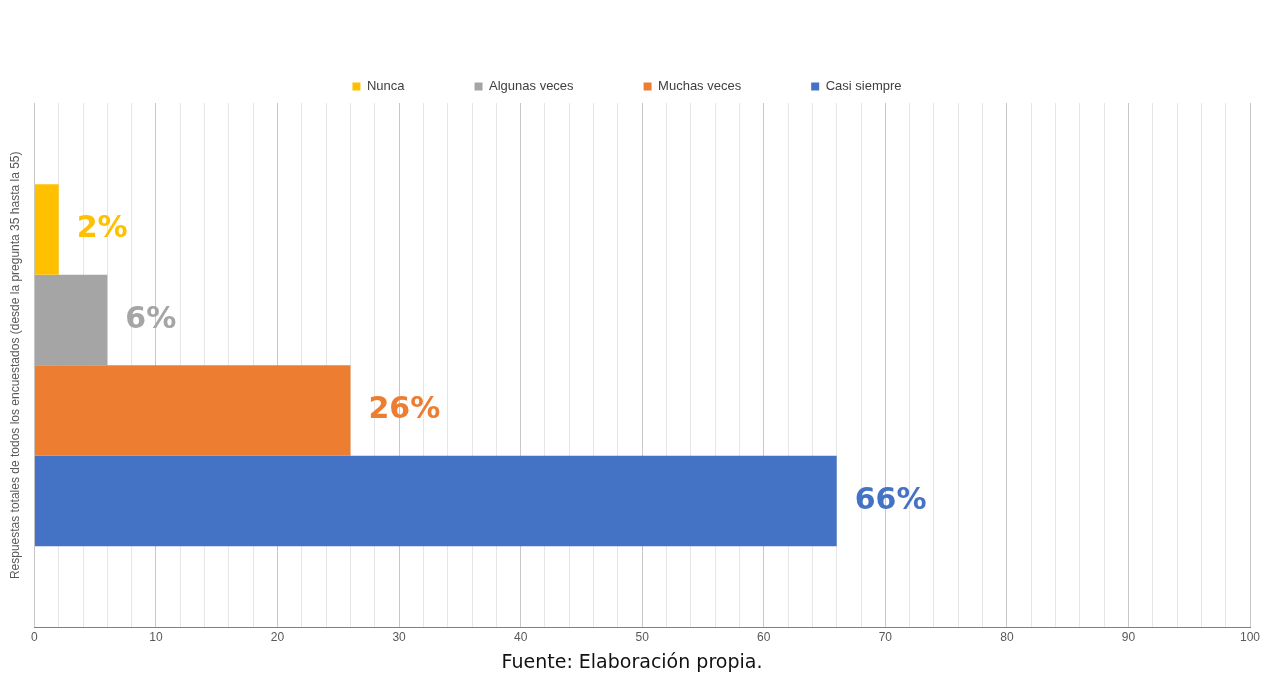  I want to click on x-tick-label: 90, so click(1128, 637).